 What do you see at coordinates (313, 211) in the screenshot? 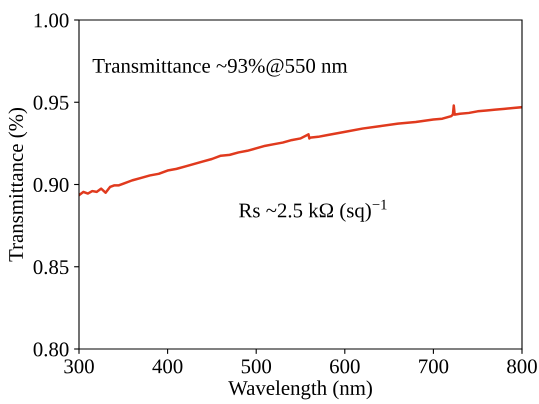
I see `annotation: Rs ~2.5 kΩ (sq)$^{−1}$` at bounding box center [313, 211].